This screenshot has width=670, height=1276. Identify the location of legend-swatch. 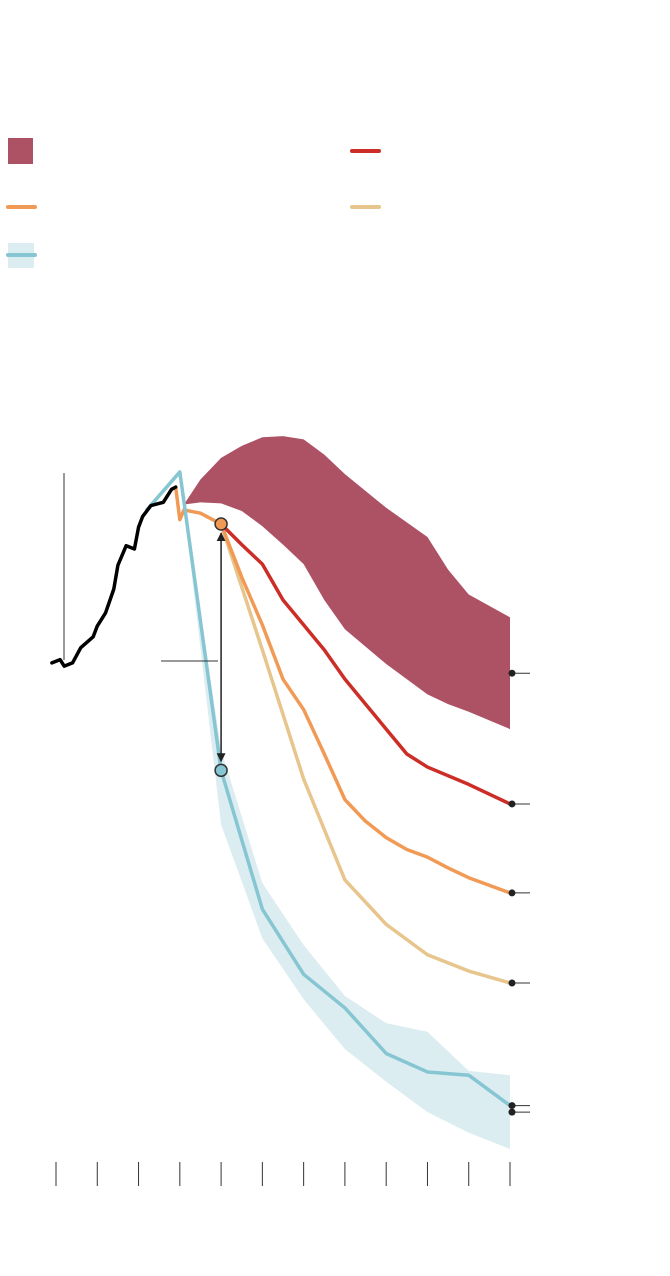
(20, 151).